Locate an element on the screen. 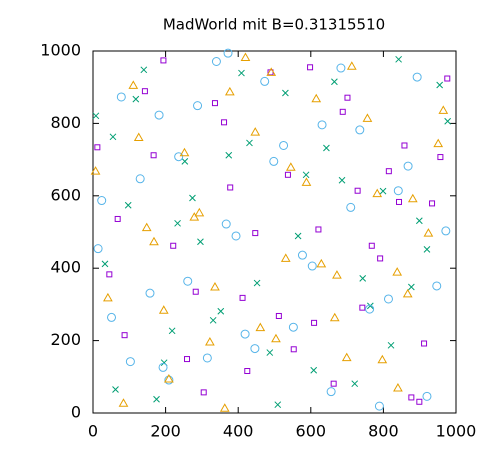  y-tick-label: 600 is located at coordinates (65, 194).